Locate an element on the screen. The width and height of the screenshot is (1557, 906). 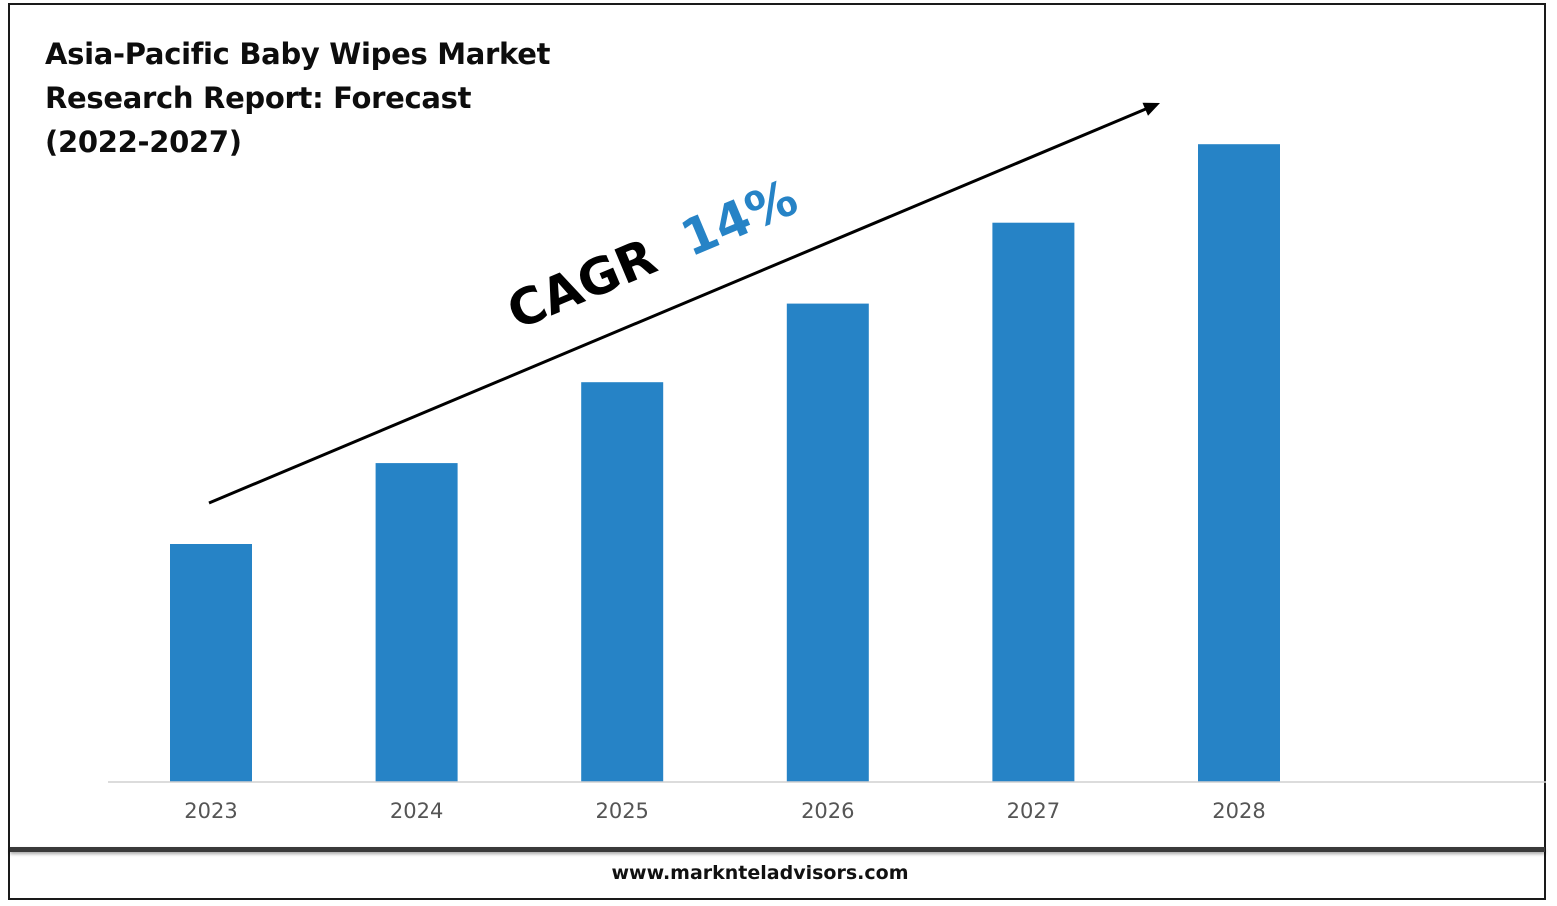
bar-2027 is located at coordinates (1033, 502).